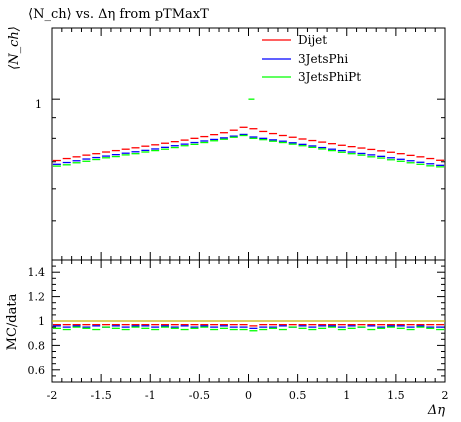 This screenshot has height=422, width=461. What do you see at coordinates (436, 410) in the screenshot?
I see `x-axis-label: Δη` at bounding box center [436, 410].